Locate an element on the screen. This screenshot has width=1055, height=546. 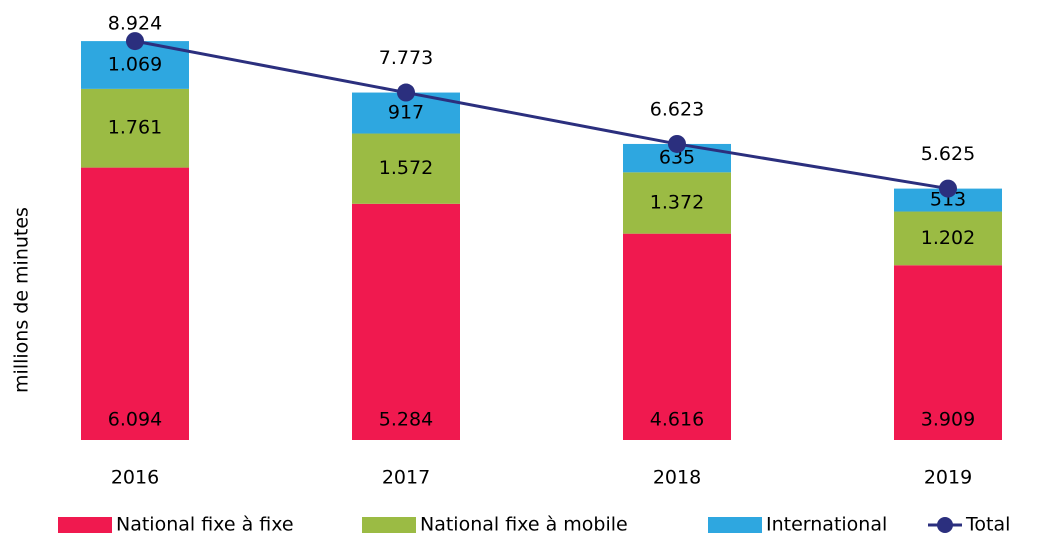
data-label: 1.202 is located at coordinates (948, 238).